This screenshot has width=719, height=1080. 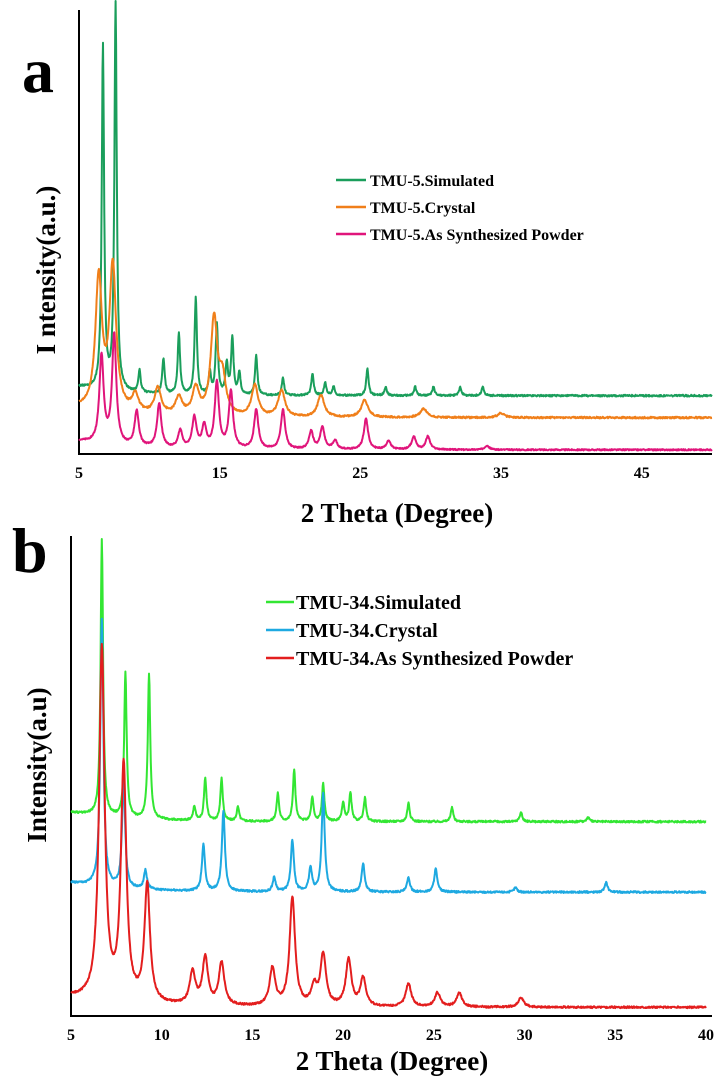 What do you see at coordinates (397, 513) in the screenshot?
I see `panel-a-xlabel: 2 Theta (Degree)` at bounding box center [397, 513].